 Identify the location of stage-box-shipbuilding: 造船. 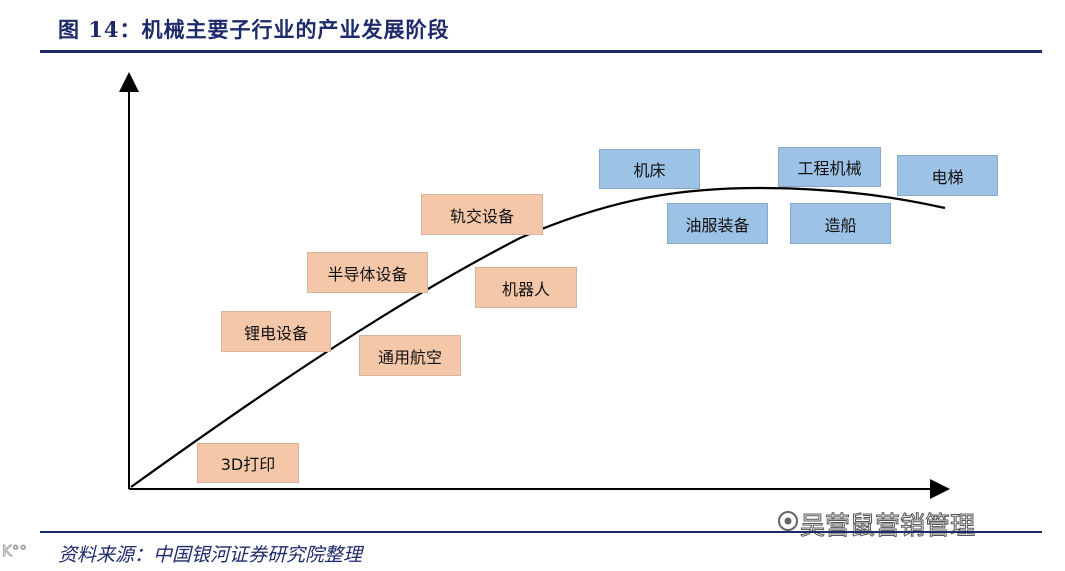
(840, 223).